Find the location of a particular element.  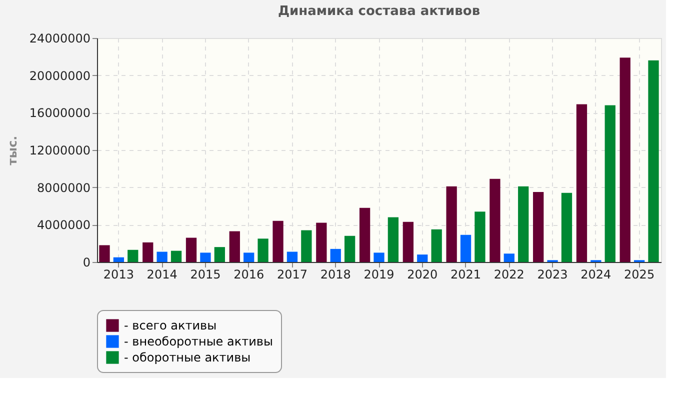

y-tick-label: 0 is located at coordinates (86, 263).